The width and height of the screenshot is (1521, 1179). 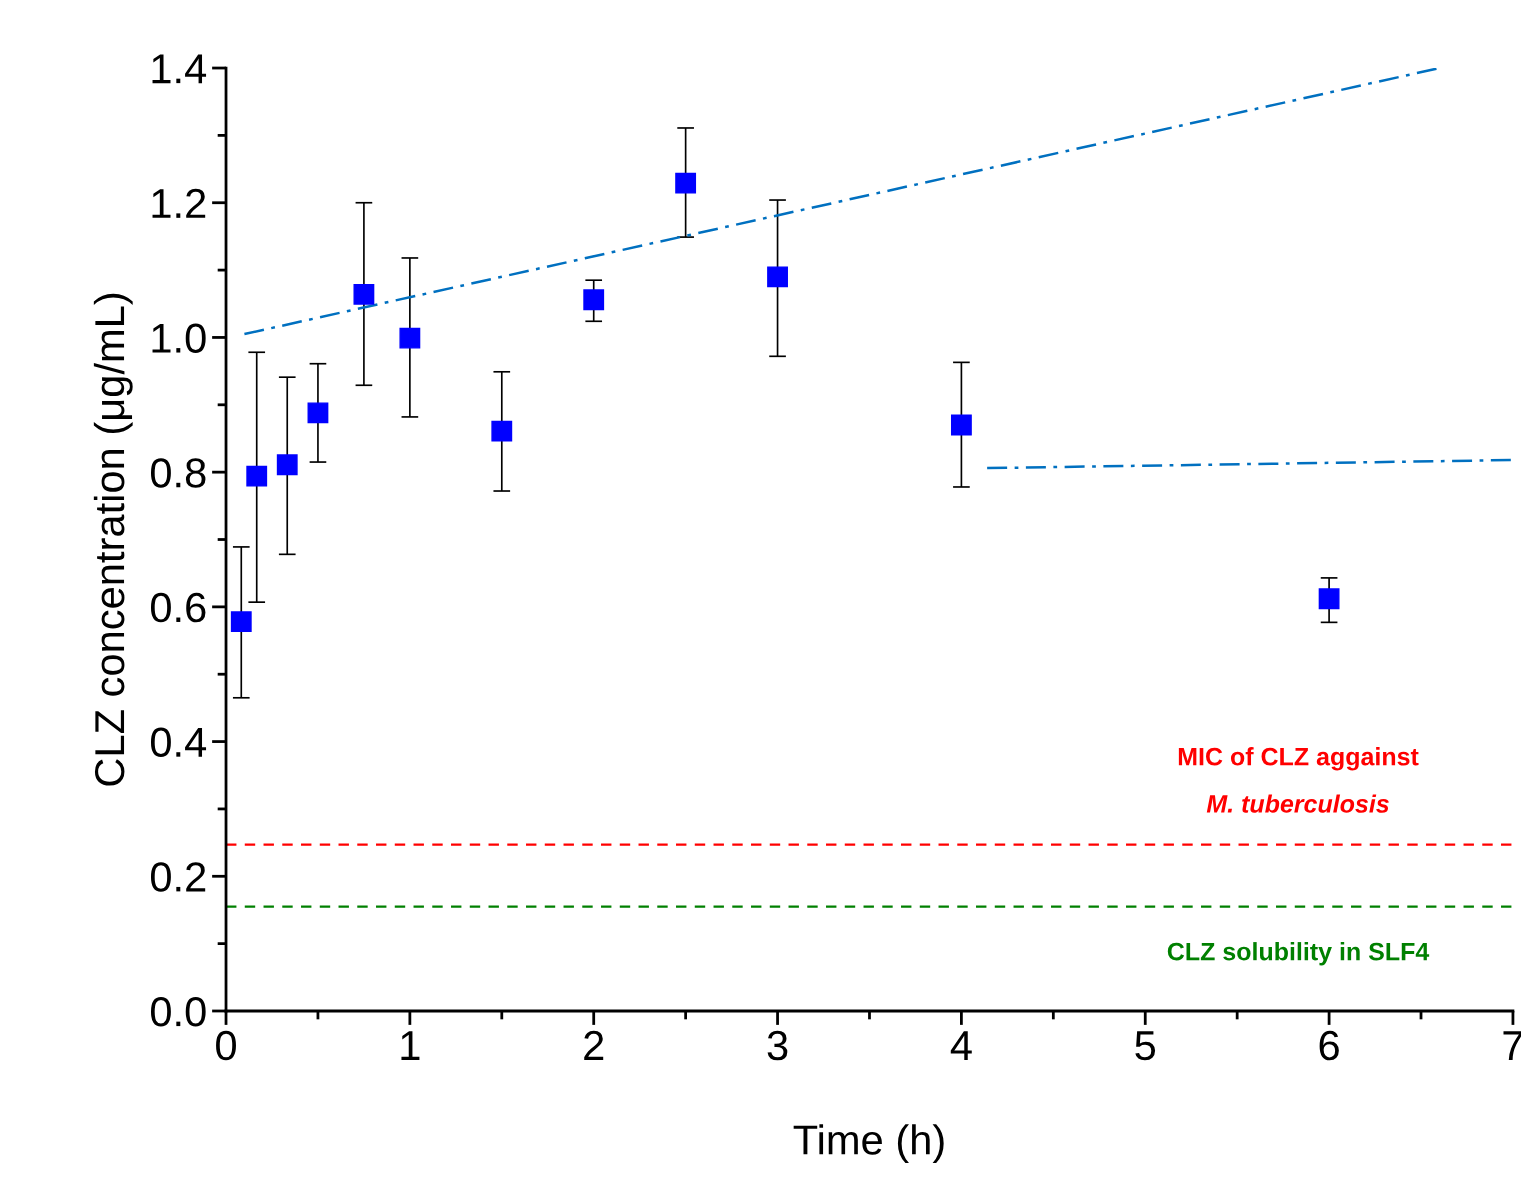 What do you see at coordinates (179, 338) in the screenshot?
I see `y-tick-label: 1.0` at bounding box center [179, 338].